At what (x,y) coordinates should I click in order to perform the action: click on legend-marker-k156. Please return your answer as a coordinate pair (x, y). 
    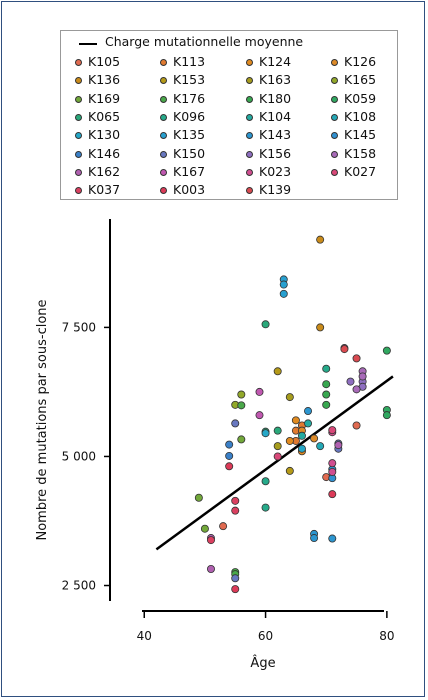
    Looking at the image, I should click on (249, 154).